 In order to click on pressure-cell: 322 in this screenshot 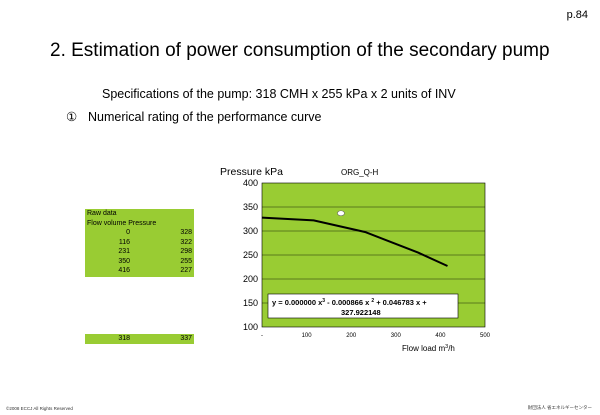, I will do `click(186, 242)`.